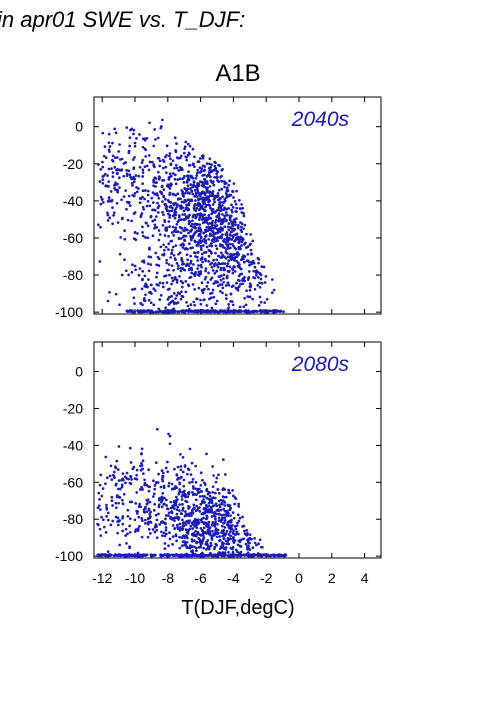 This screenshot has height=714, width=501. Describe the element at coordinates (365, 578) in the screenshot. I see `x-tick-label: 4` at that location.